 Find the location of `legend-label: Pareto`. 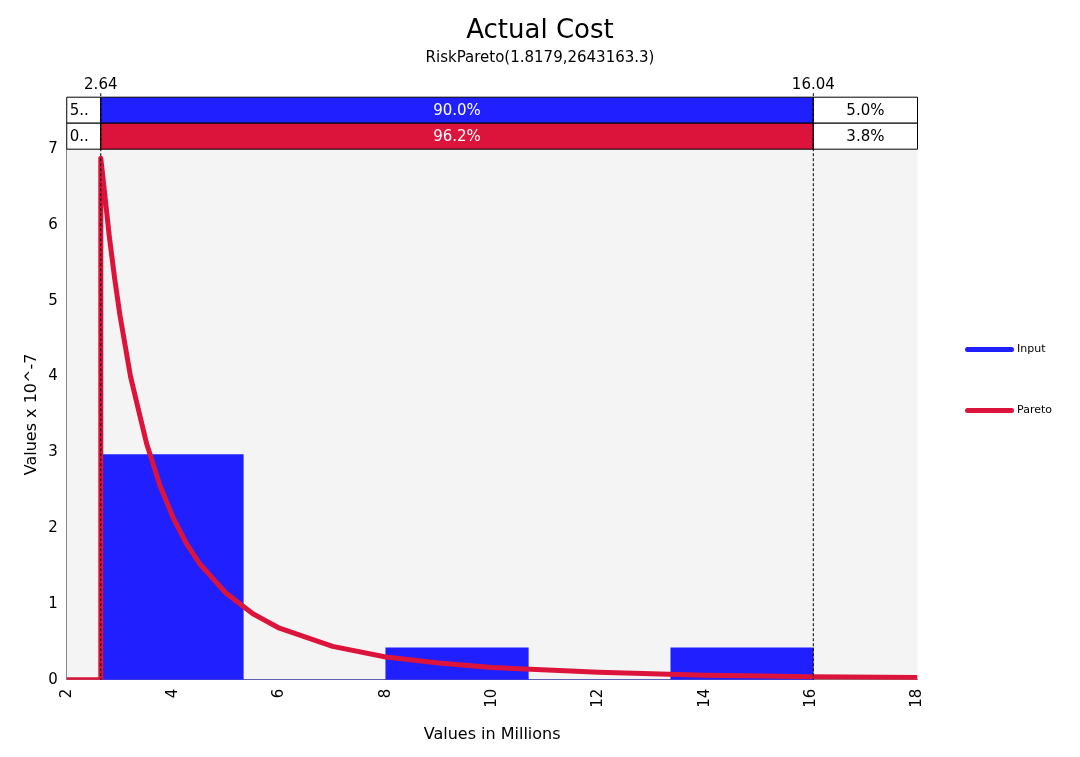

legend-label: Pareto is located at coordinates (1035, 410).